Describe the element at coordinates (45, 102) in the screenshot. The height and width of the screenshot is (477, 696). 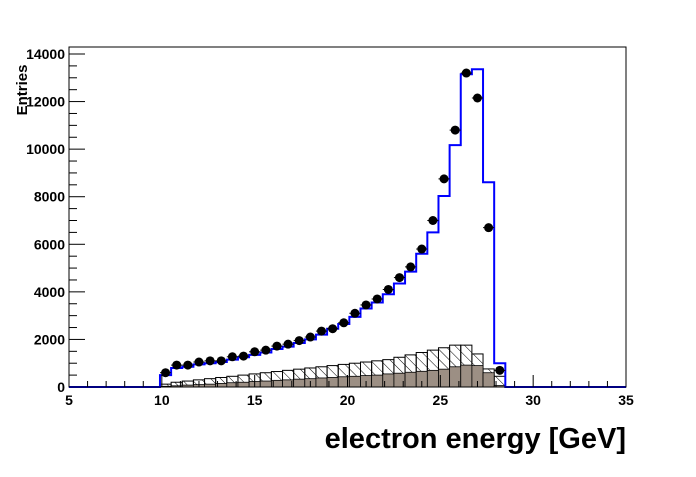
I see `y-tick-label: 12000` at that location.